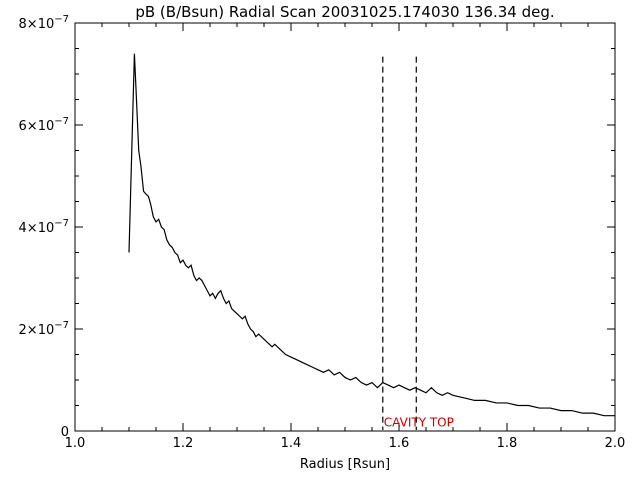 This screenshot has height=480, width=640. Describe the element at coordinates (65, 432) in the screenshot. I see `y-tick-label: 0` at that location.